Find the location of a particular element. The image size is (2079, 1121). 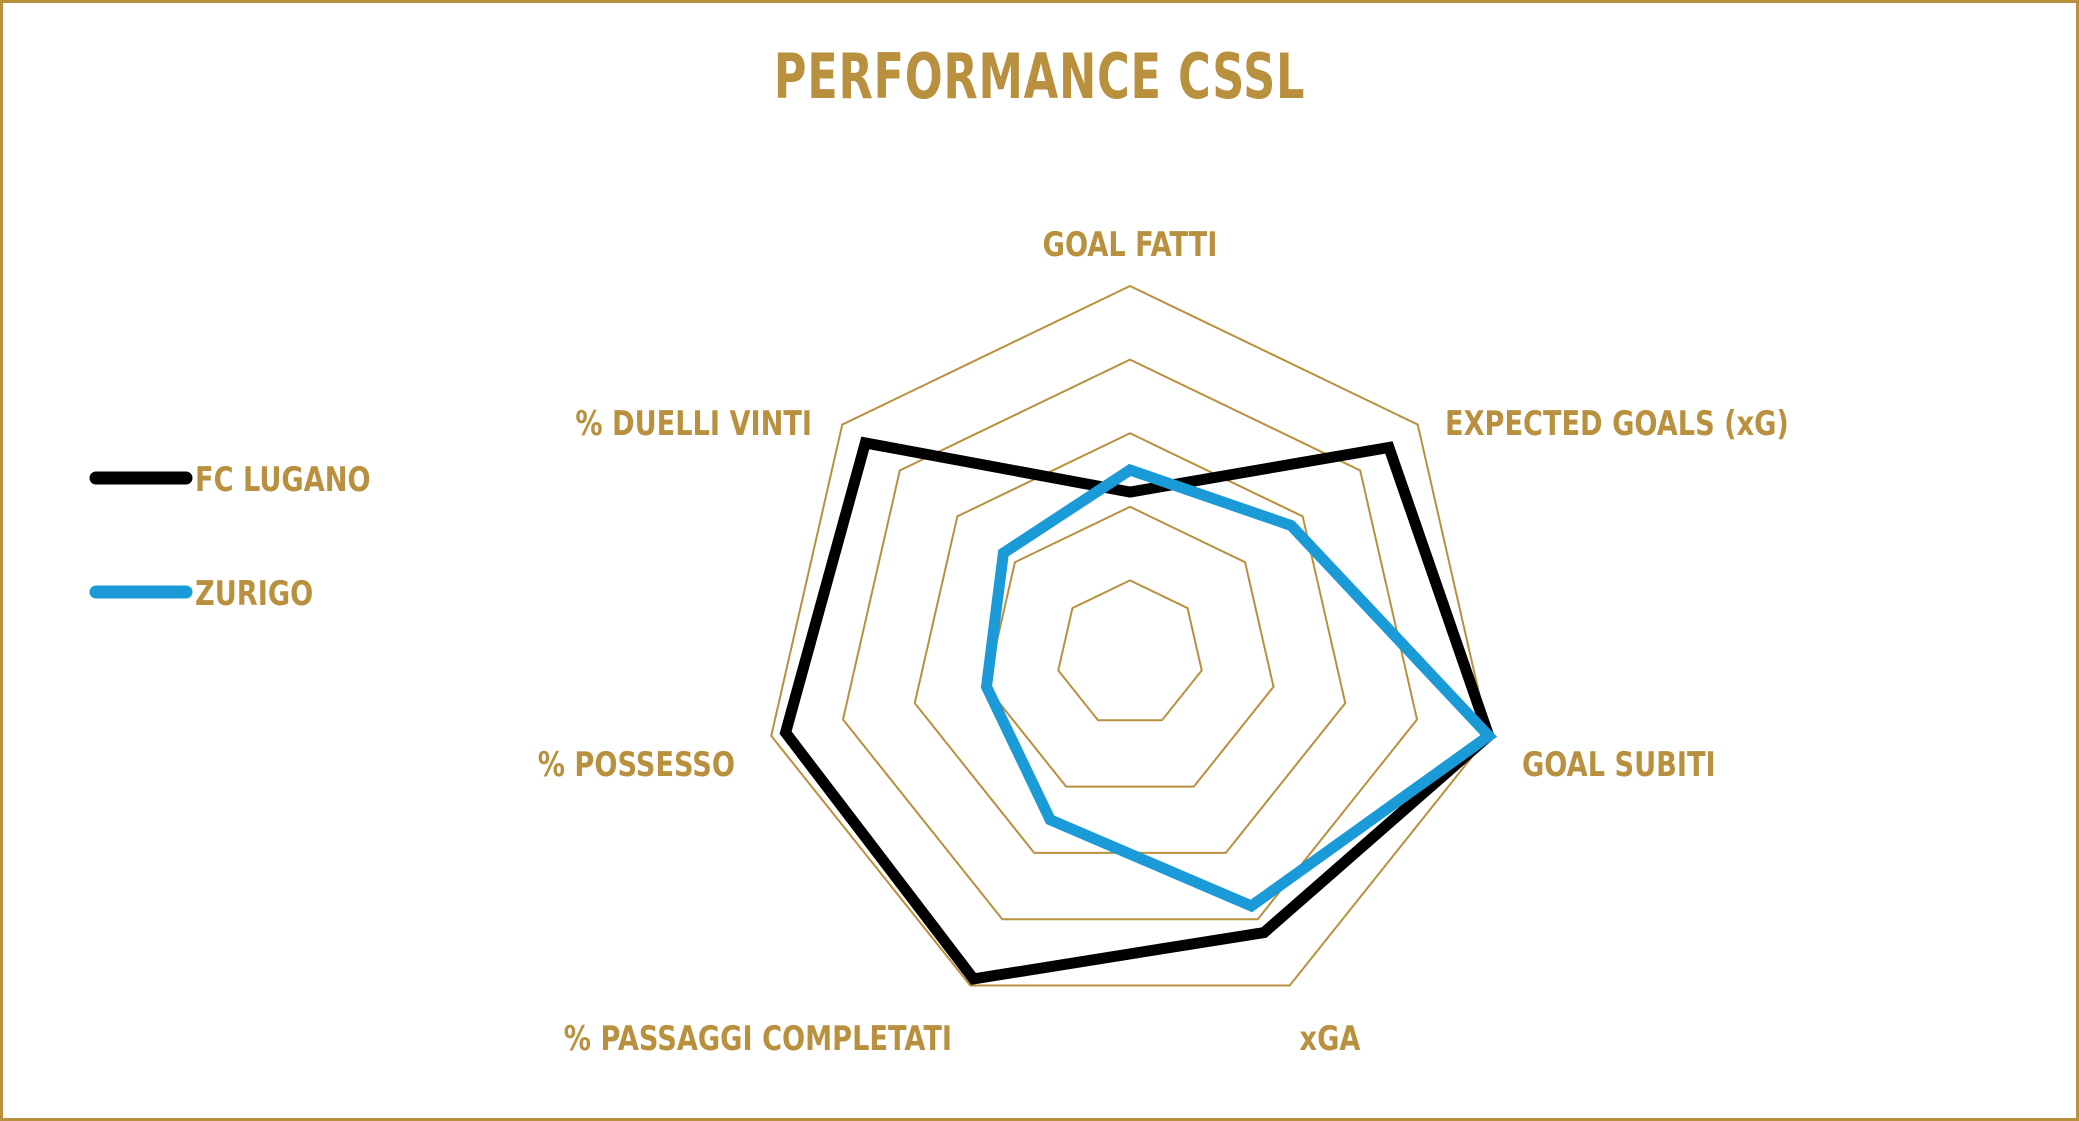

axis-label-duelli-vinti: % DUELLI VINTI is located at coordinates (693, 424).